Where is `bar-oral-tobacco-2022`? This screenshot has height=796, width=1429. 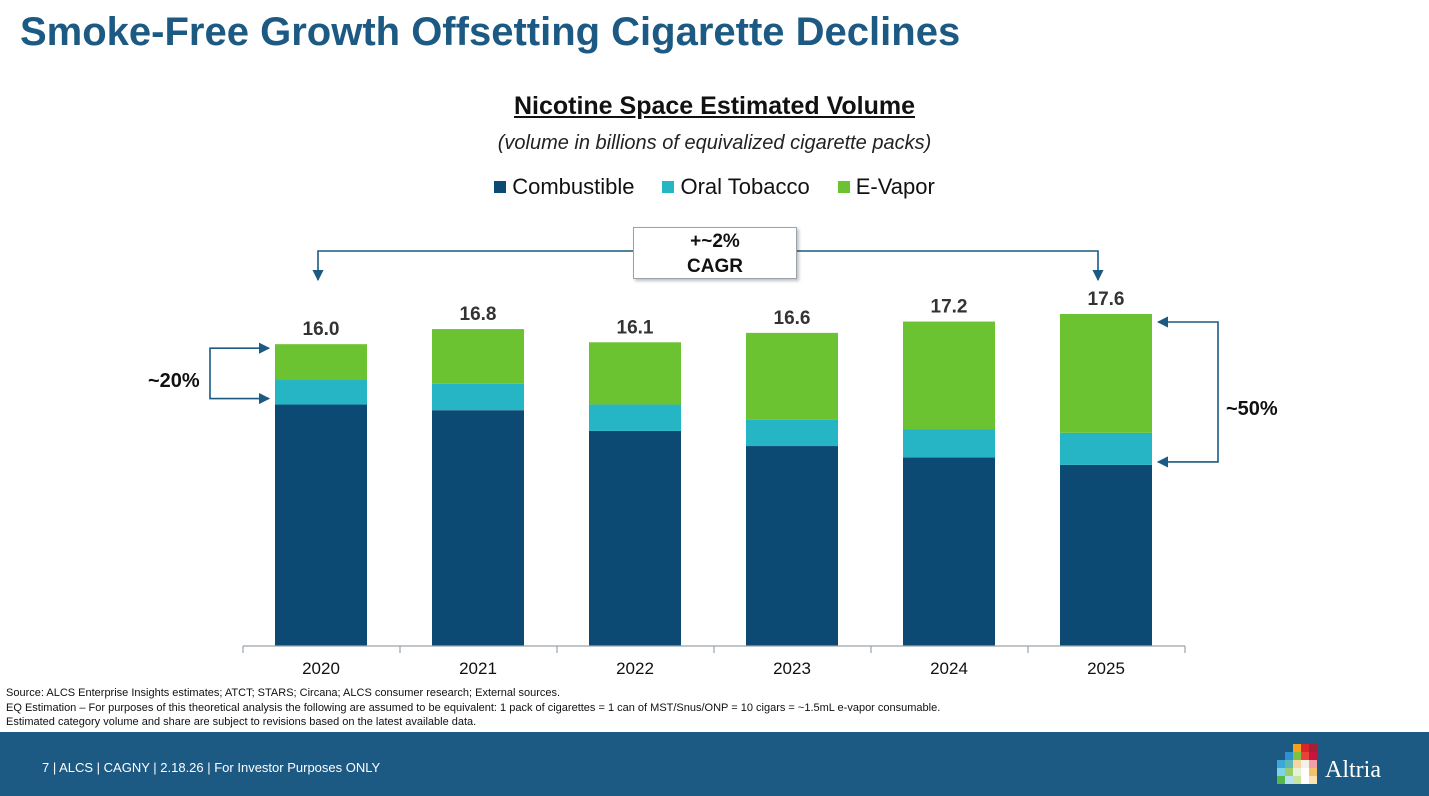
bar-oral-tobacco-2022 is located at coordinates (635, 417).